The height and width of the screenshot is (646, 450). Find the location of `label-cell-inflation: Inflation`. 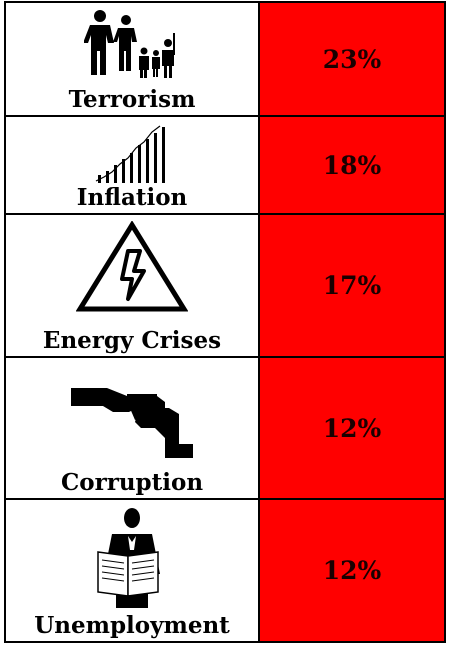

label-cell-inflation: Inflation is located at coordinates (132, 165).